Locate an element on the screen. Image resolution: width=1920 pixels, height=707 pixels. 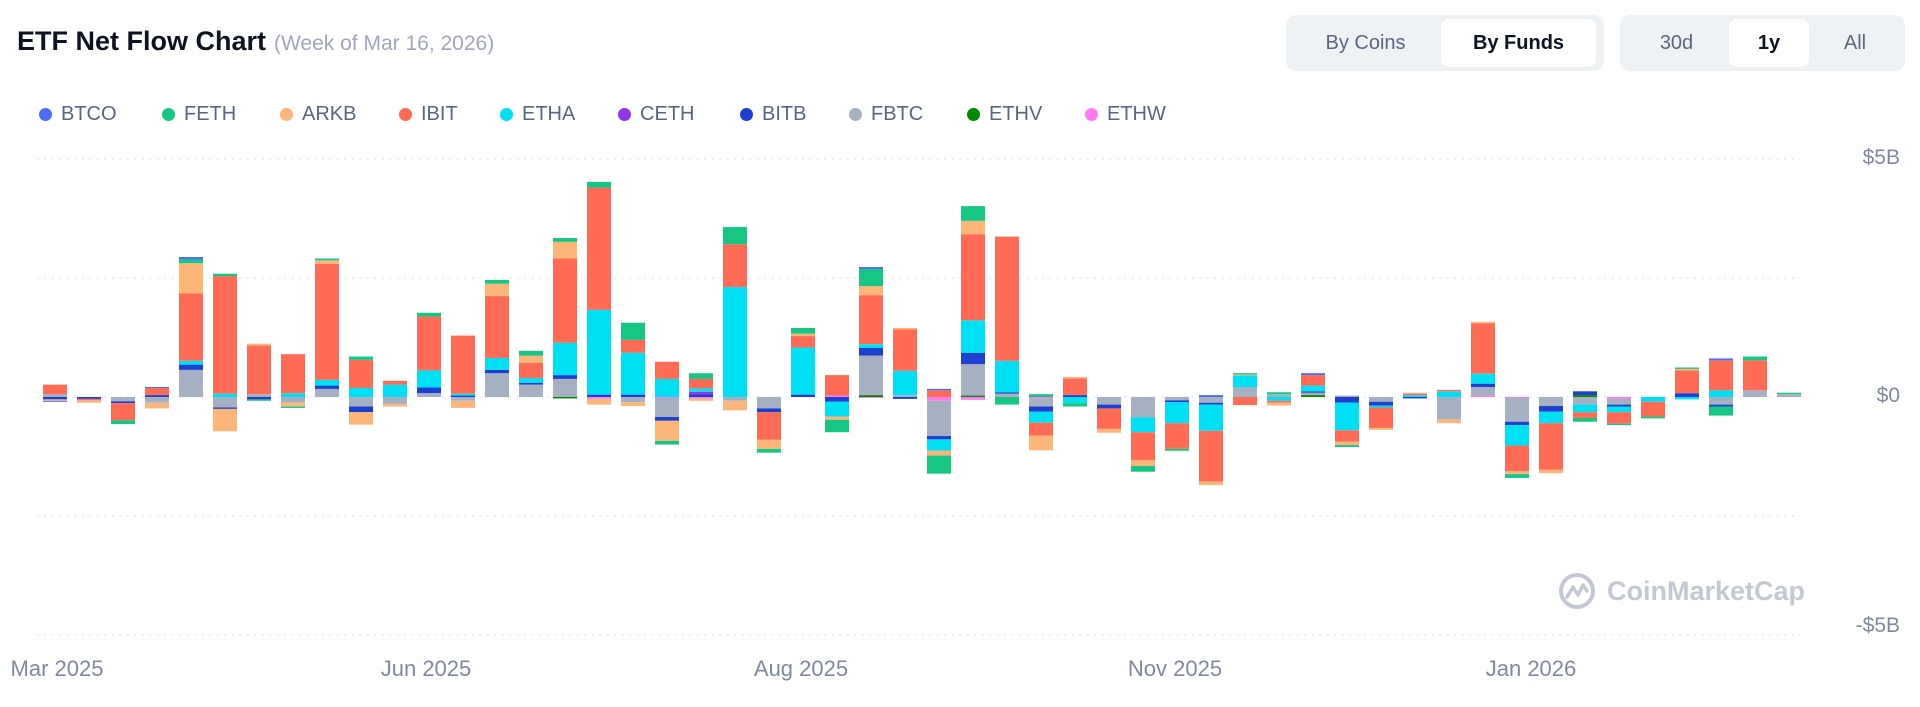
bar-segment-ethw is located at coordinates (701, 398).